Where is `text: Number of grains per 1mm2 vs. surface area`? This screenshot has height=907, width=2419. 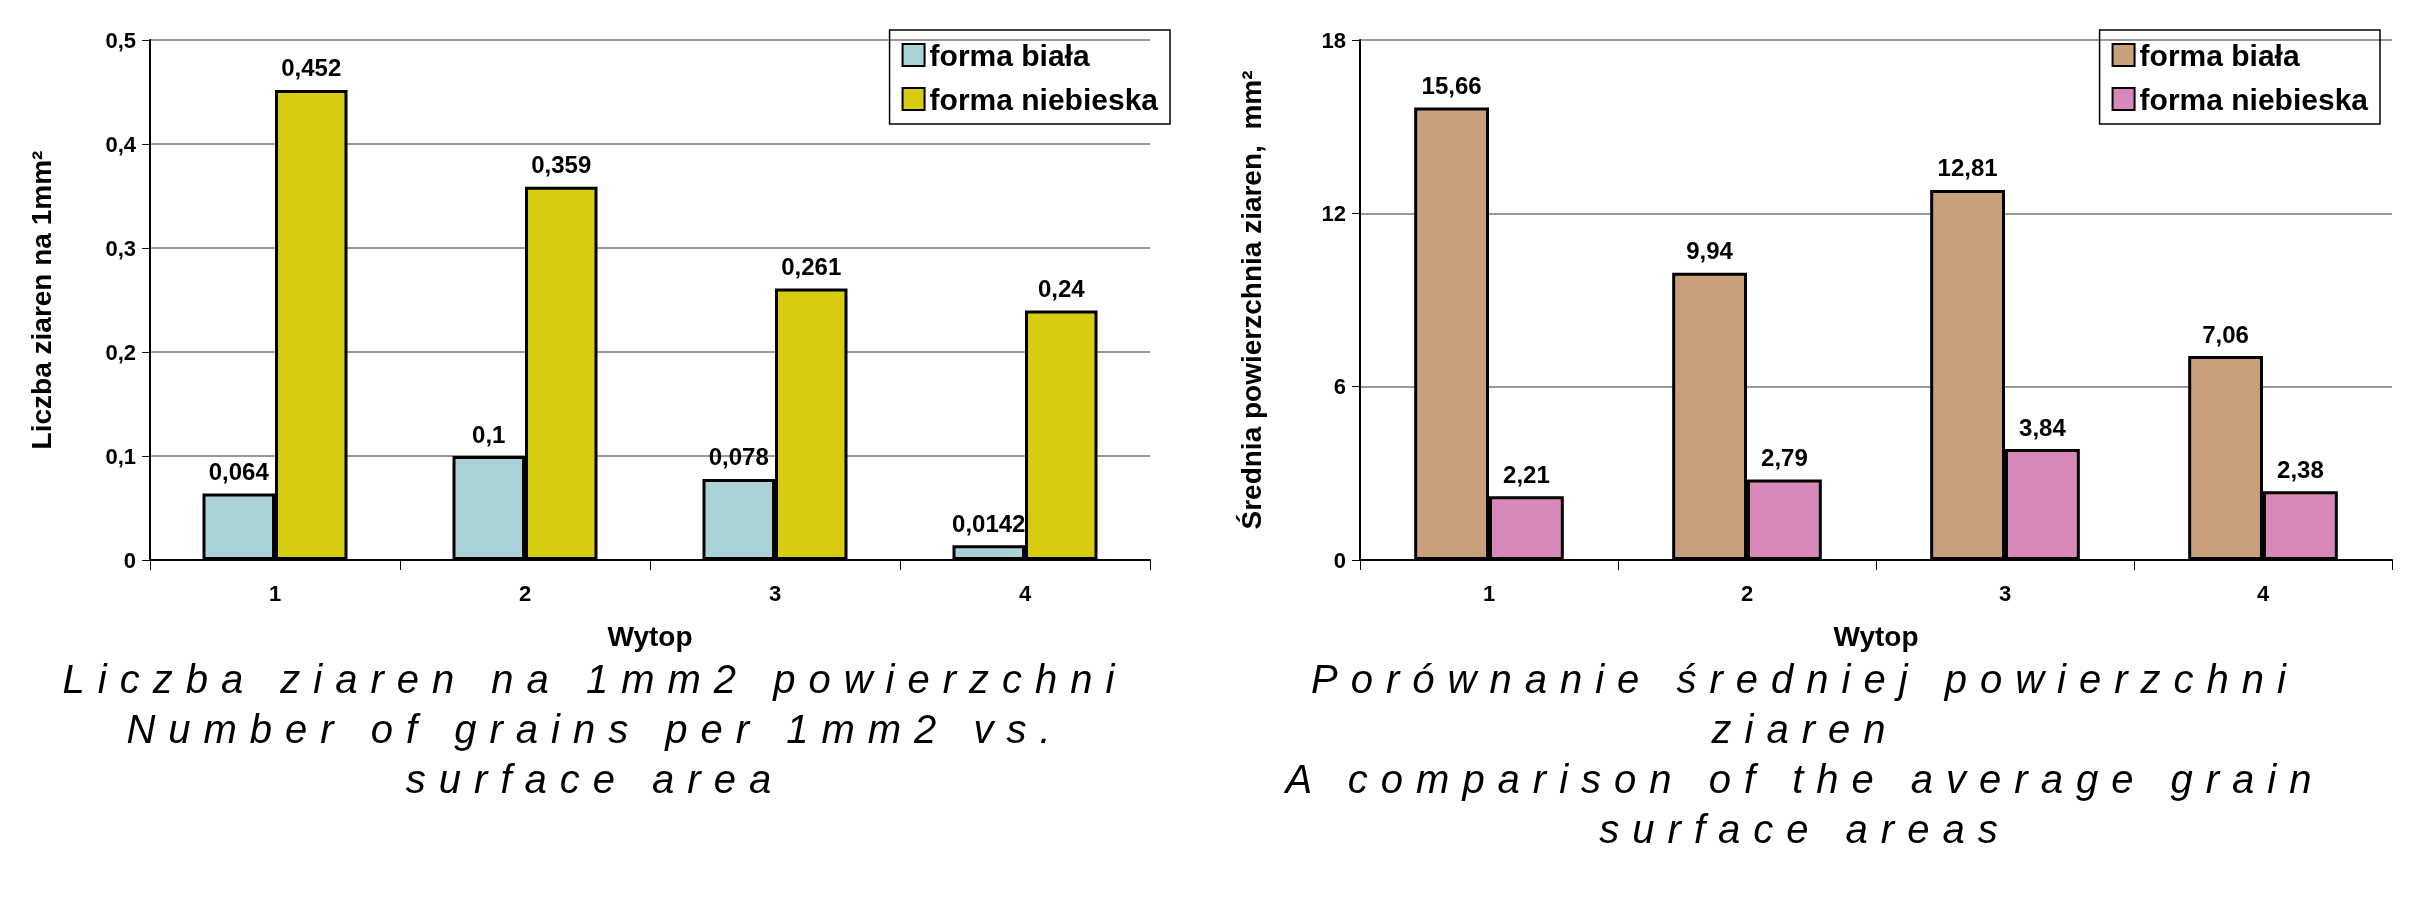 text: Number of grains per 1mm2 vs. surface area is located at coordinates (595, 754).